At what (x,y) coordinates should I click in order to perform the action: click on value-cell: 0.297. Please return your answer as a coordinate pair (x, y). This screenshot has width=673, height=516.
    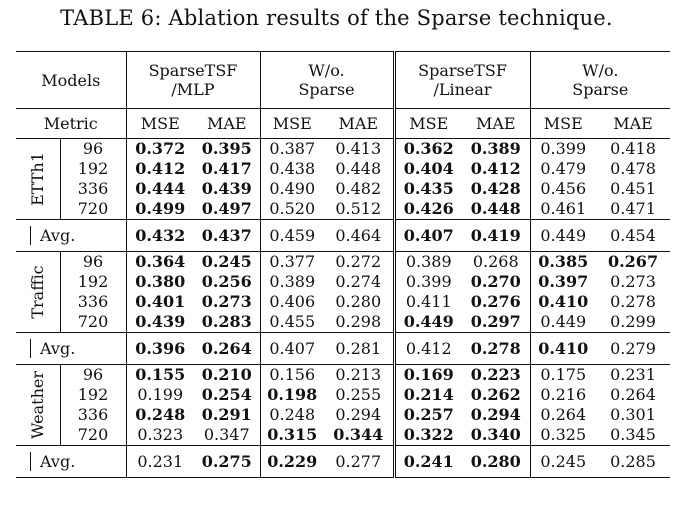
    Looking at the image, I should click on (496, 322).